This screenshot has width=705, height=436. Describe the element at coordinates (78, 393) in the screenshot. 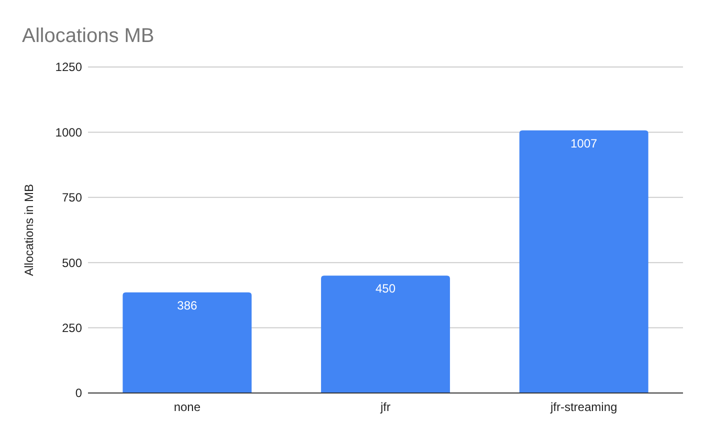

I see `y-tick-label: 0` at that location.